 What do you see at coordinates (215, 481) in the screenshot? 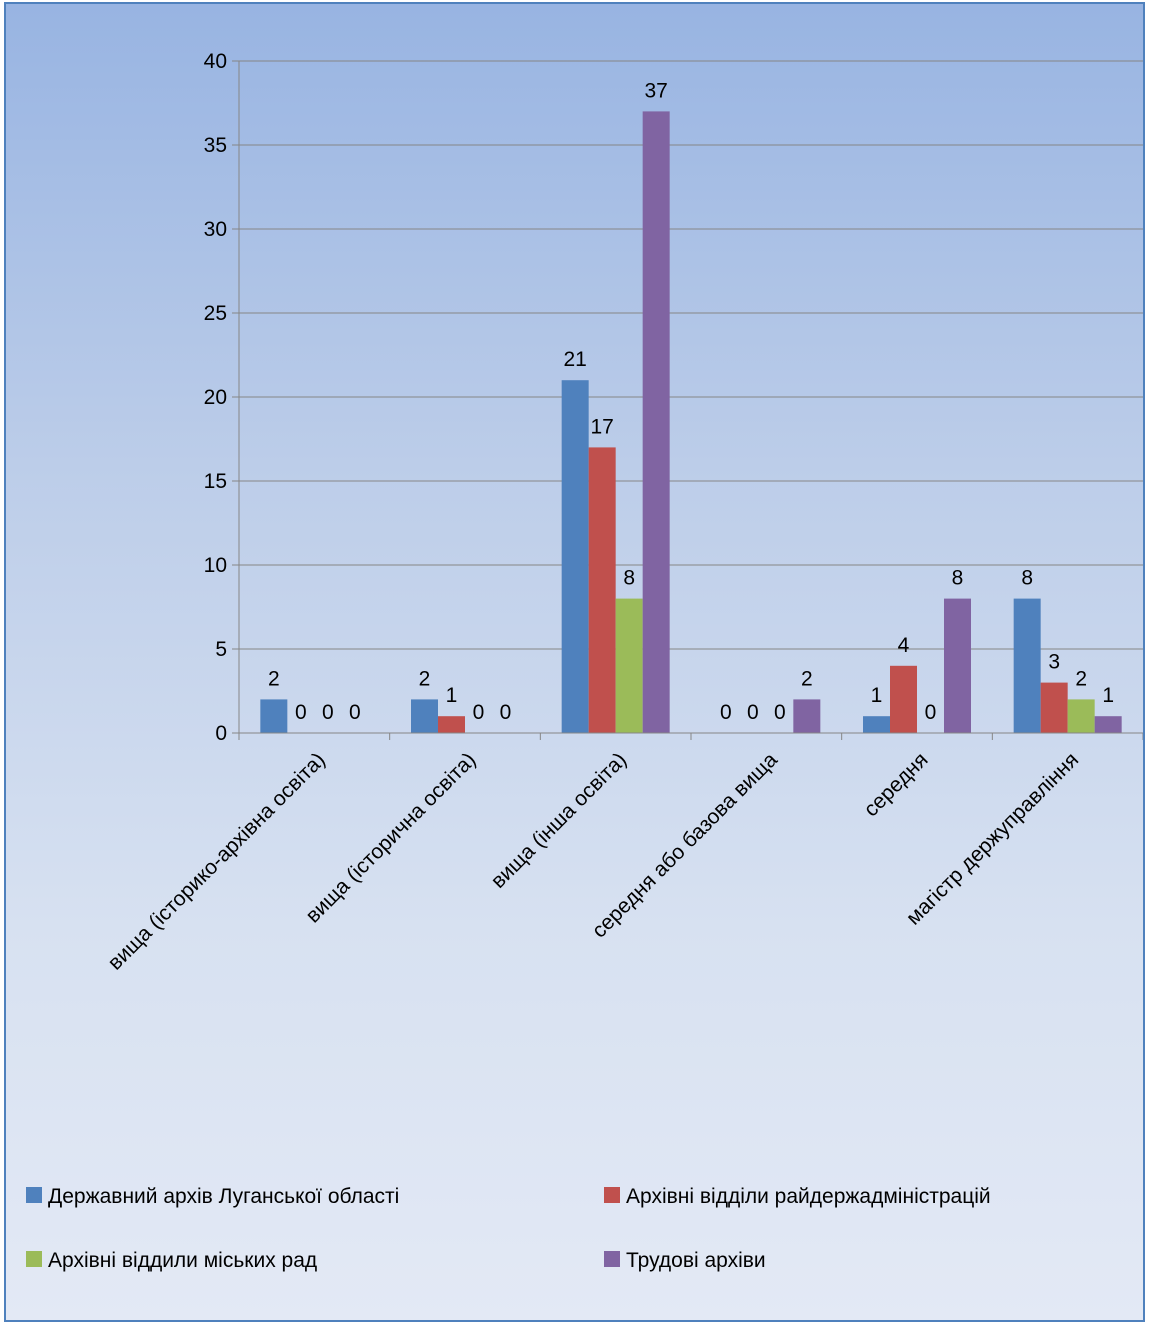
I see `y-tick-label: 15` at bounding box center [215, 481].